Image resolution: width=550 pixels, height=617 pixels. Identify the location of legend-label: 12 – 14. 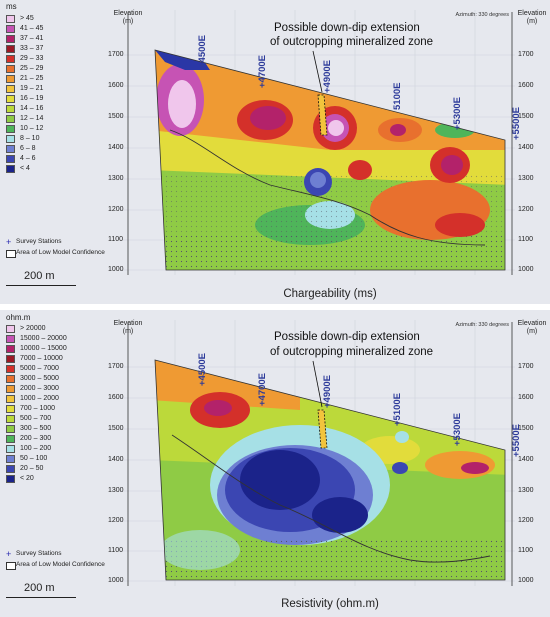
(32, 118).